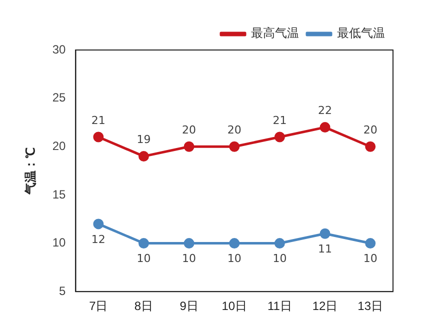 This screenshot has height=330, width=433. I want to click on y-tick-label: 10, so click(59, 243).